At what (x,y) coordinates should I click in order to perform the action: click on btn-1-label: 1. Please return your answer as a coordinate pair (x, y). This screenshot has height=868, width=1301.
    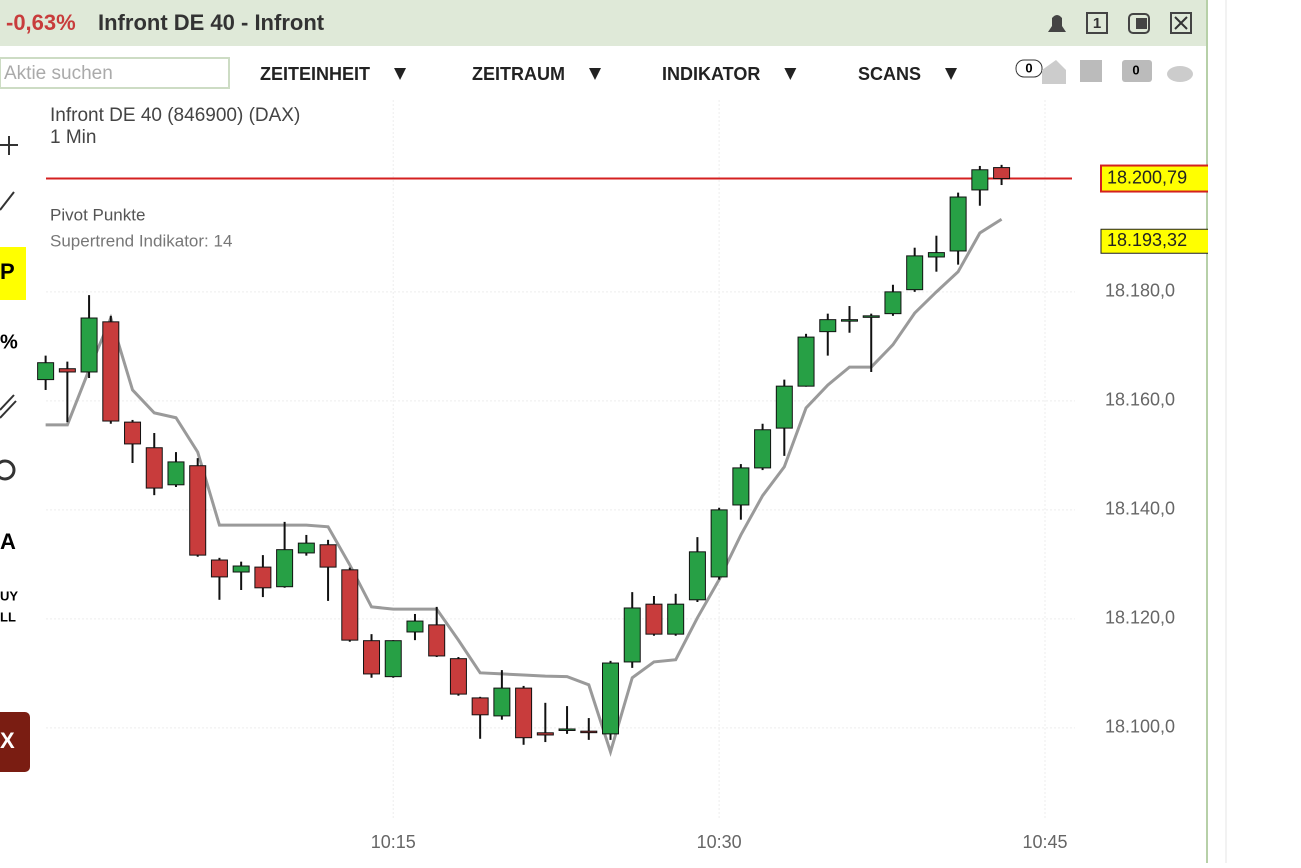
    Looking at the image, I should click on (1097, 23).